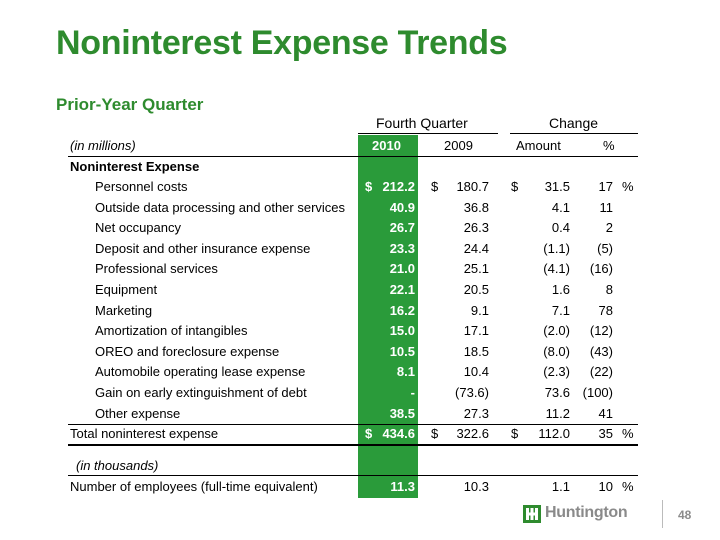  What do you see at coordinates (560, 289) in the screenshot?
I see `row-amount: 1.6` at bounding box center [560, 289].